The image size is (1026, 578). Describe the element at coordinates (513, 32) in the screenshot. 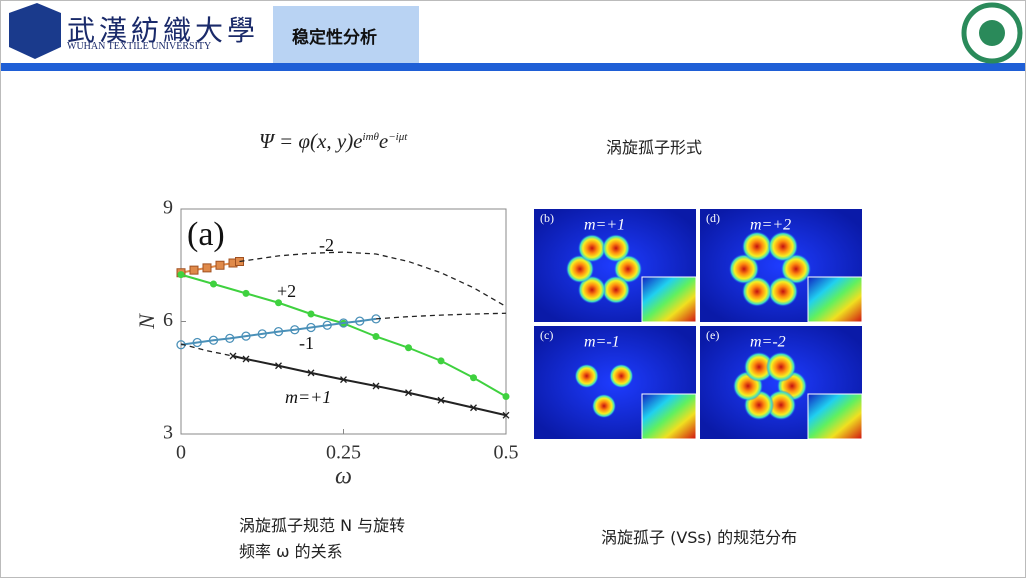

I see `header-bg` at that location.